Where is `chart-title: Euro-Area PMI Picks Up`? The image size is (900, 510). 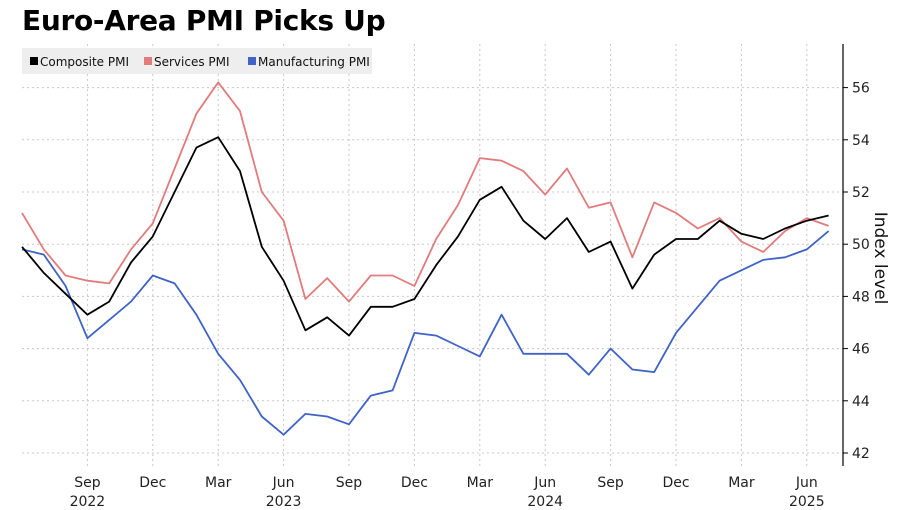 chart-title: Euro-Area PMI Picks Up is located at coordinates (204, 20).